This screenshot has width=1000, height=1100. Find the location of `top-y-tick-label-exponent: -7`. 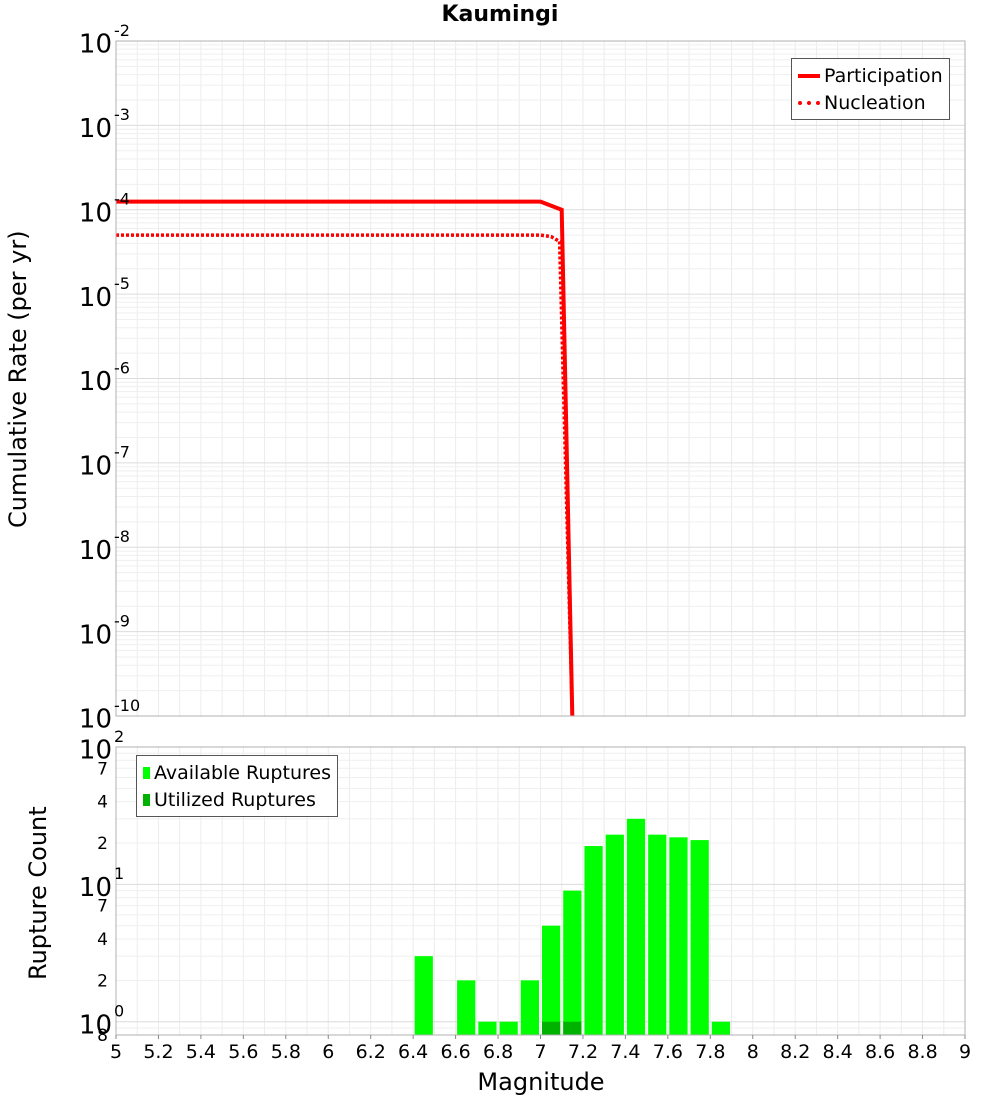

top-y-tick-label-exponent: -7 is located at coordinates (122, 452).